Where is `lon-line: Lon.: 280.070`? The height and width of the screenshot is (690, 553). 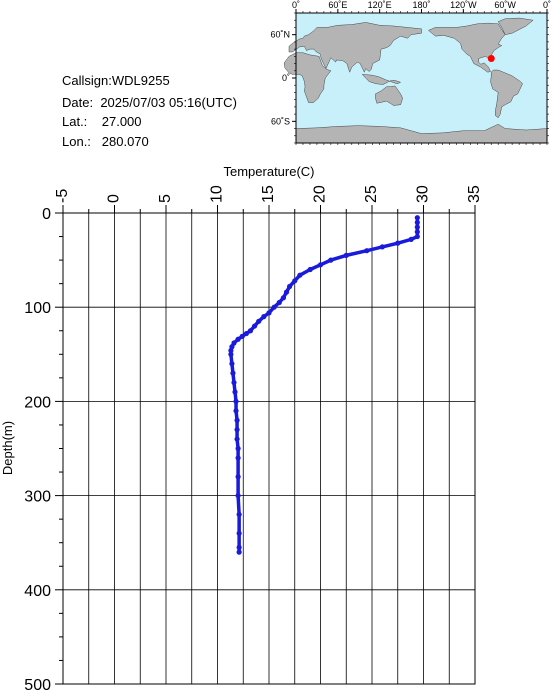 lon-line: Lon.: 280.070 is located at coordinates (105, 141).